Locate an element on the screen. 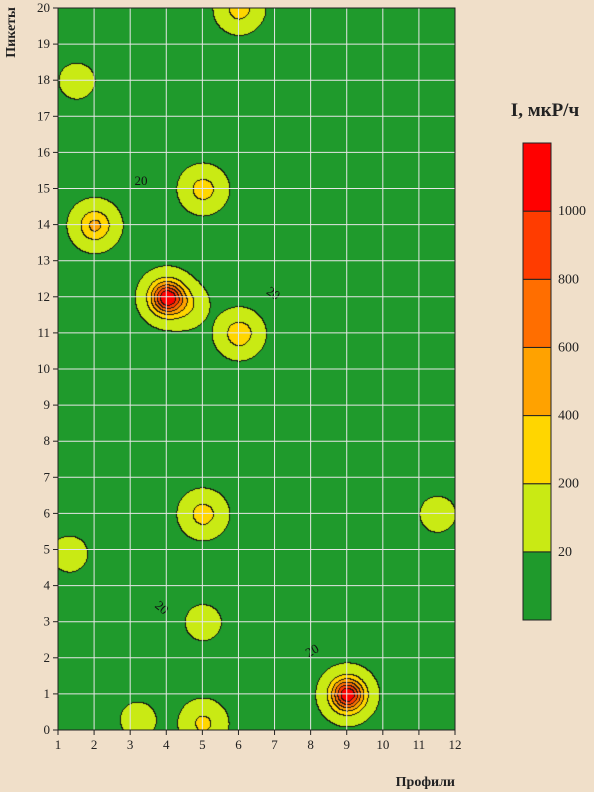  x-tick-label: 6 is located at coordinates (238, 744).